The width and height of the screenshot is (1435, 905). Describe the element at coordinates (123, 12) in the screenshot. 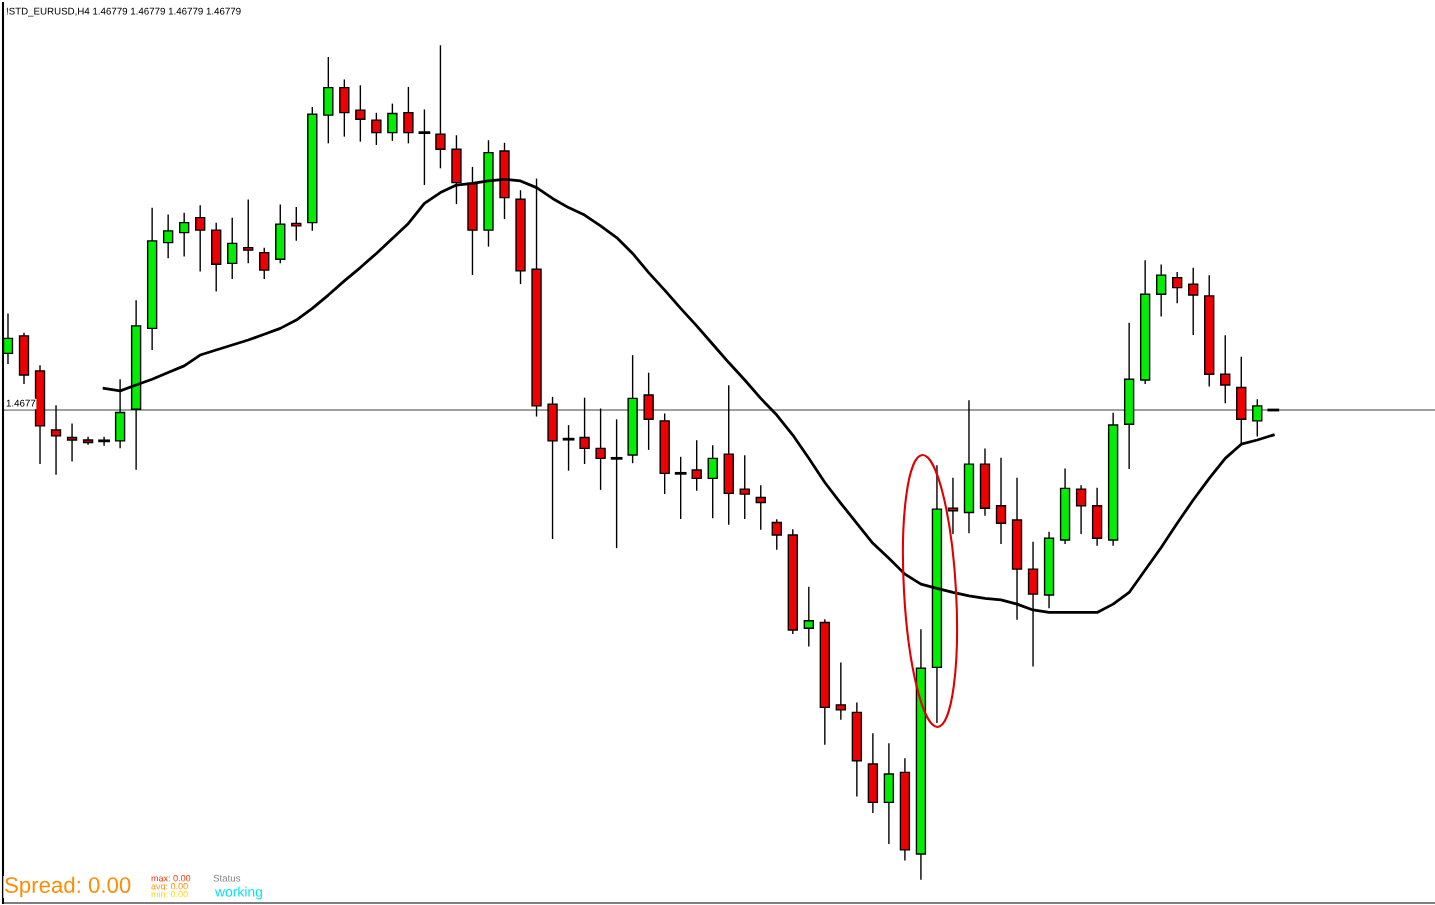

I see `chart-title: !STD_EURUSD,H4 1.46779 1.46779 1.46779 1.46779` at that location.